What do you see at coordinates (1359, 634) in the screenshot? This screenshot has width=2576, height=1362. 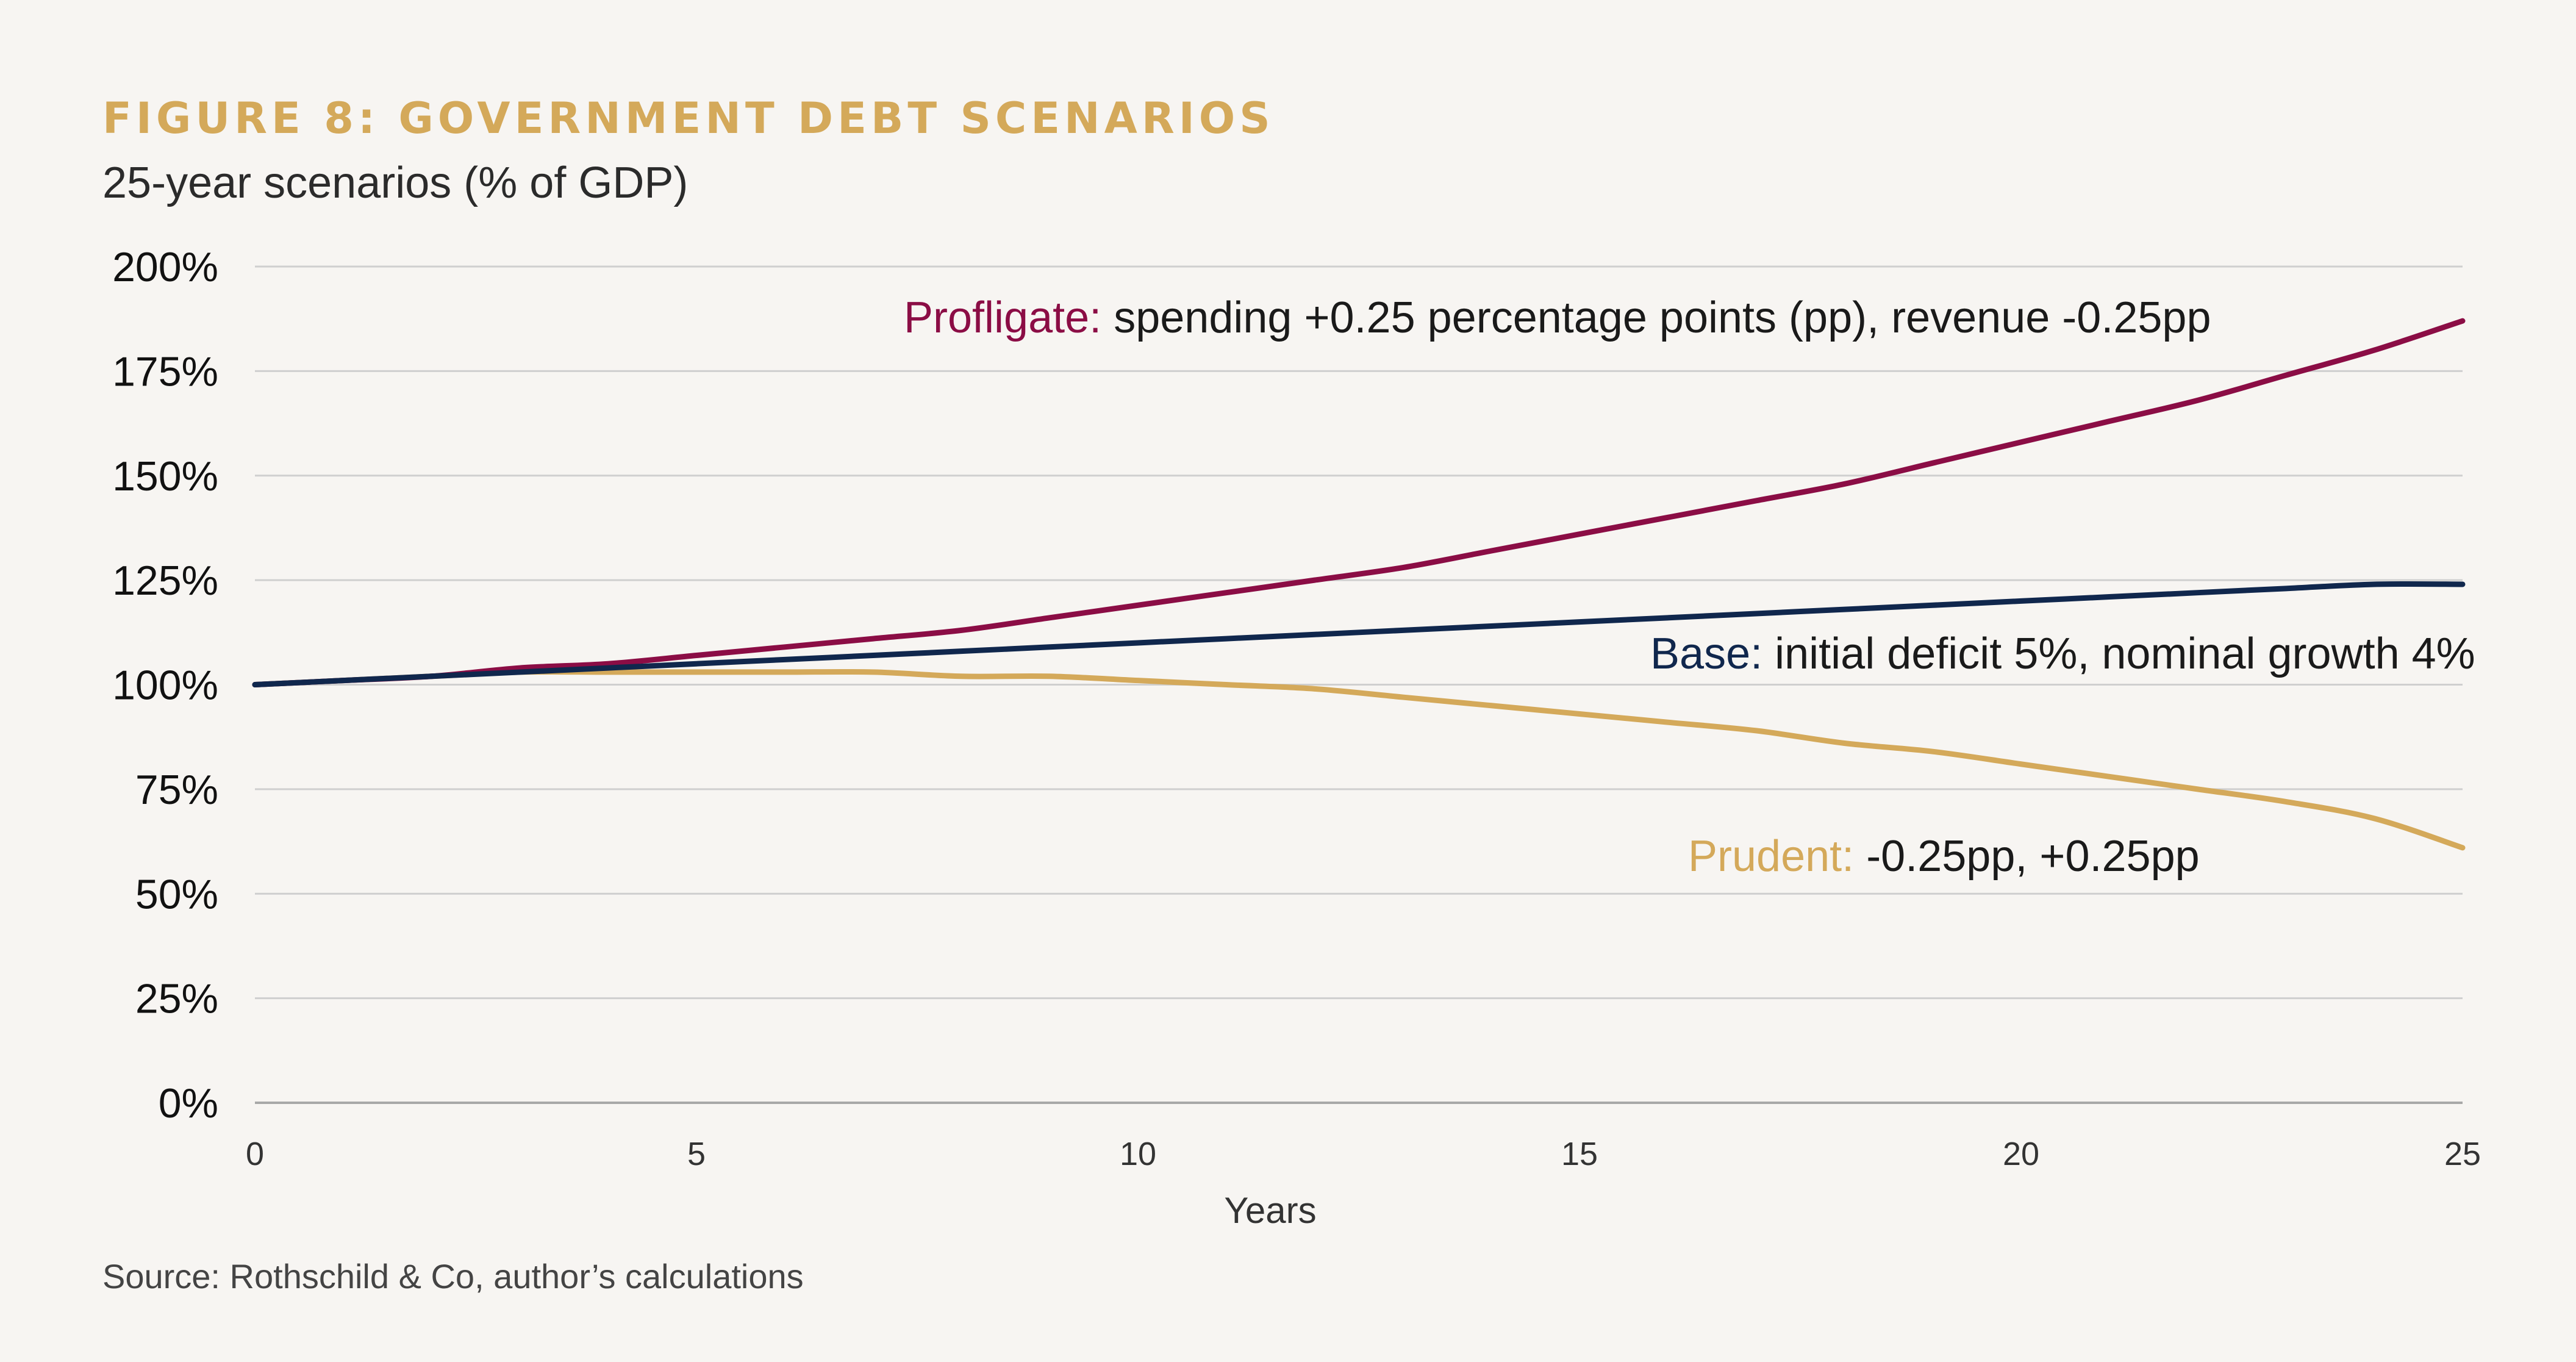 I see `series-line-base` at bounding box center [1359, 634].